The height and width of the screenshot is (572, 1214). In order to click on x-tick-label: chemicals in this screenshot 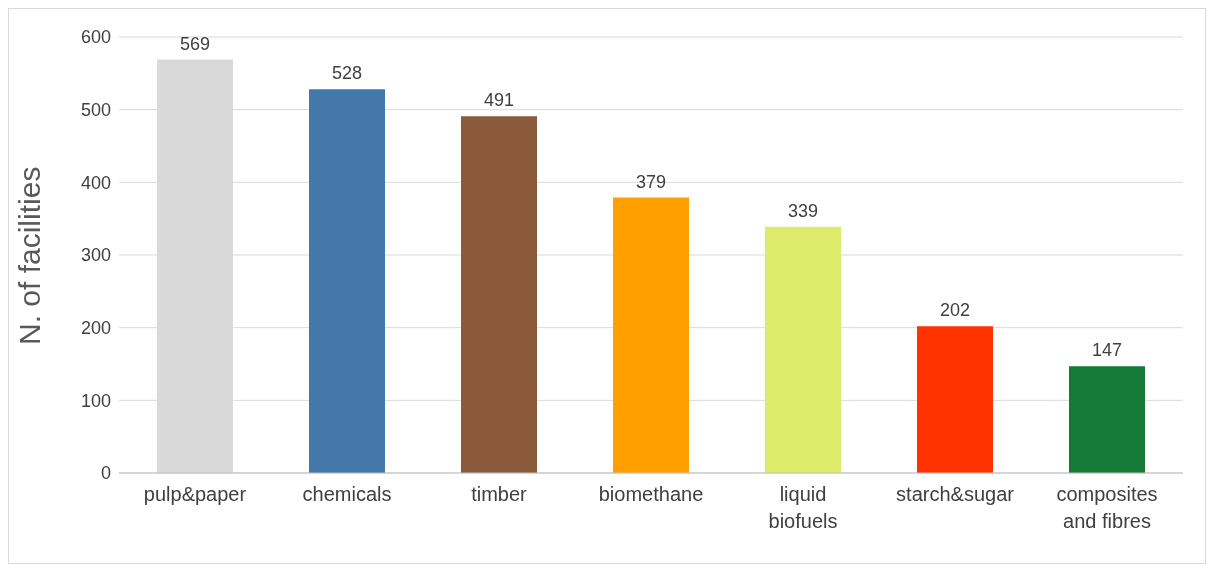, I will do `click(347, 494)`.